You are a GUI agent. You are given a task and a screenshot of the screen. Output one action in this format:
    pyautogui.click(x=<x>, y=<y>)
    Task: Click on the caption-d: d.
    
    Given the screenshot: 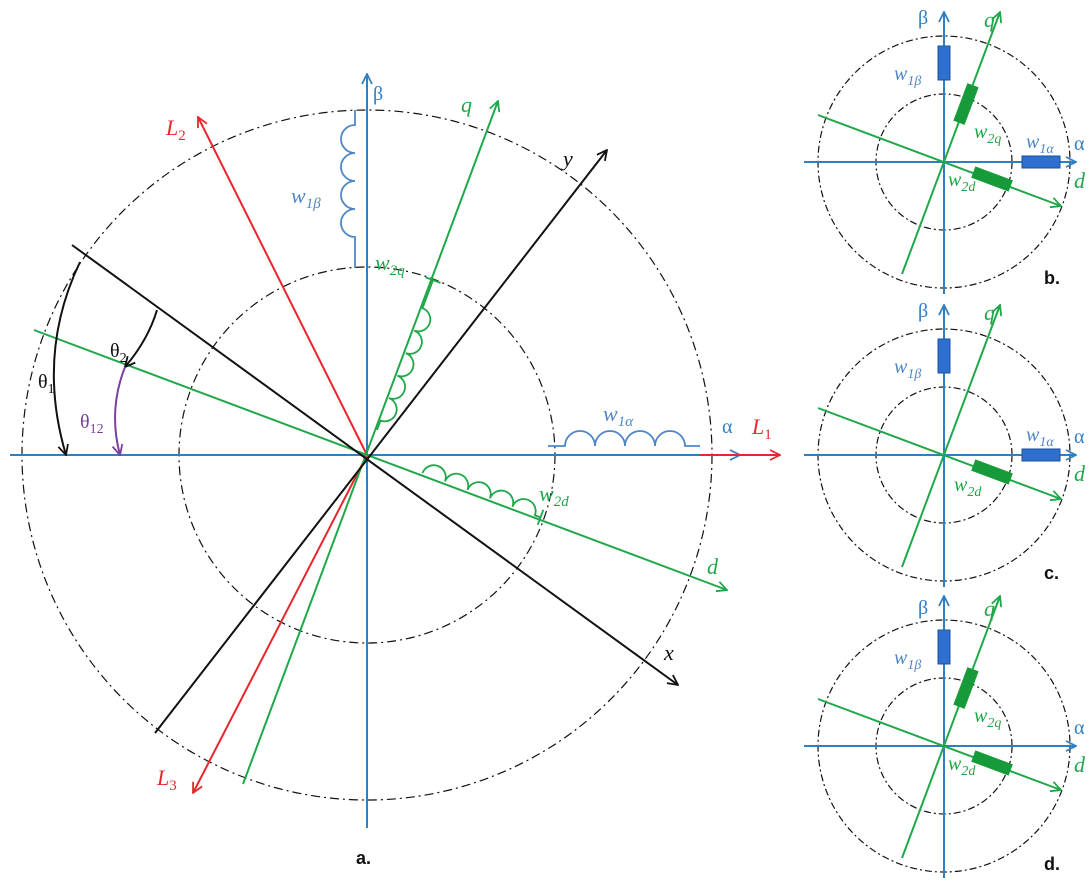 What is the action you would take?
    pyautogui.click(x=1052, y=864)
    